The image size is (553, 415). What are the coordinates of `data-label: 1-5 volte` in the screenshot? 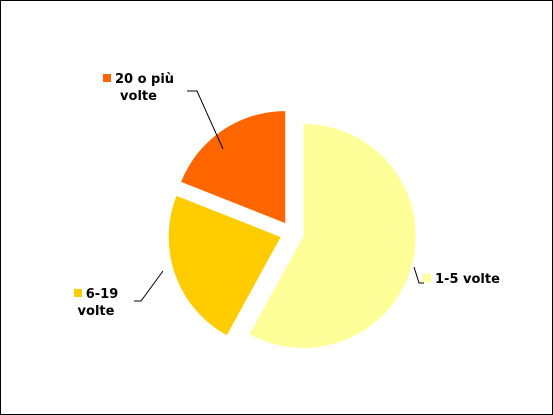 It's located at (478, 279).